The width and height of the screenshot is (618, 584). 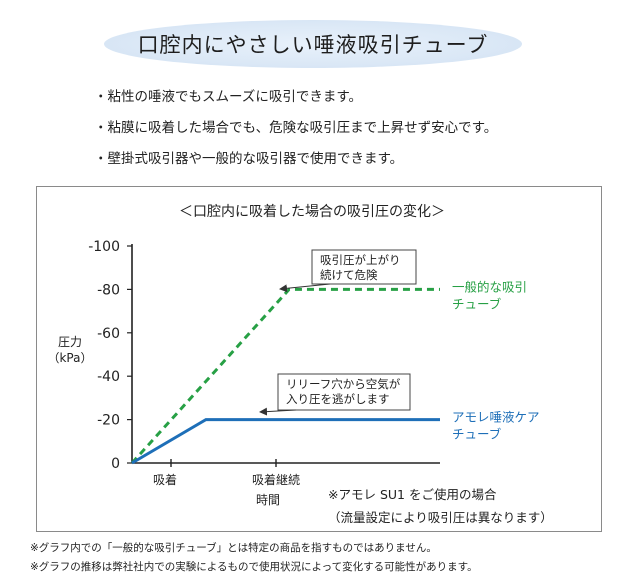 What do you see at coordinates (349, 275) in the screenshot?
I see `annotation-text: 続けて危険` at bounding box center [349, 275].